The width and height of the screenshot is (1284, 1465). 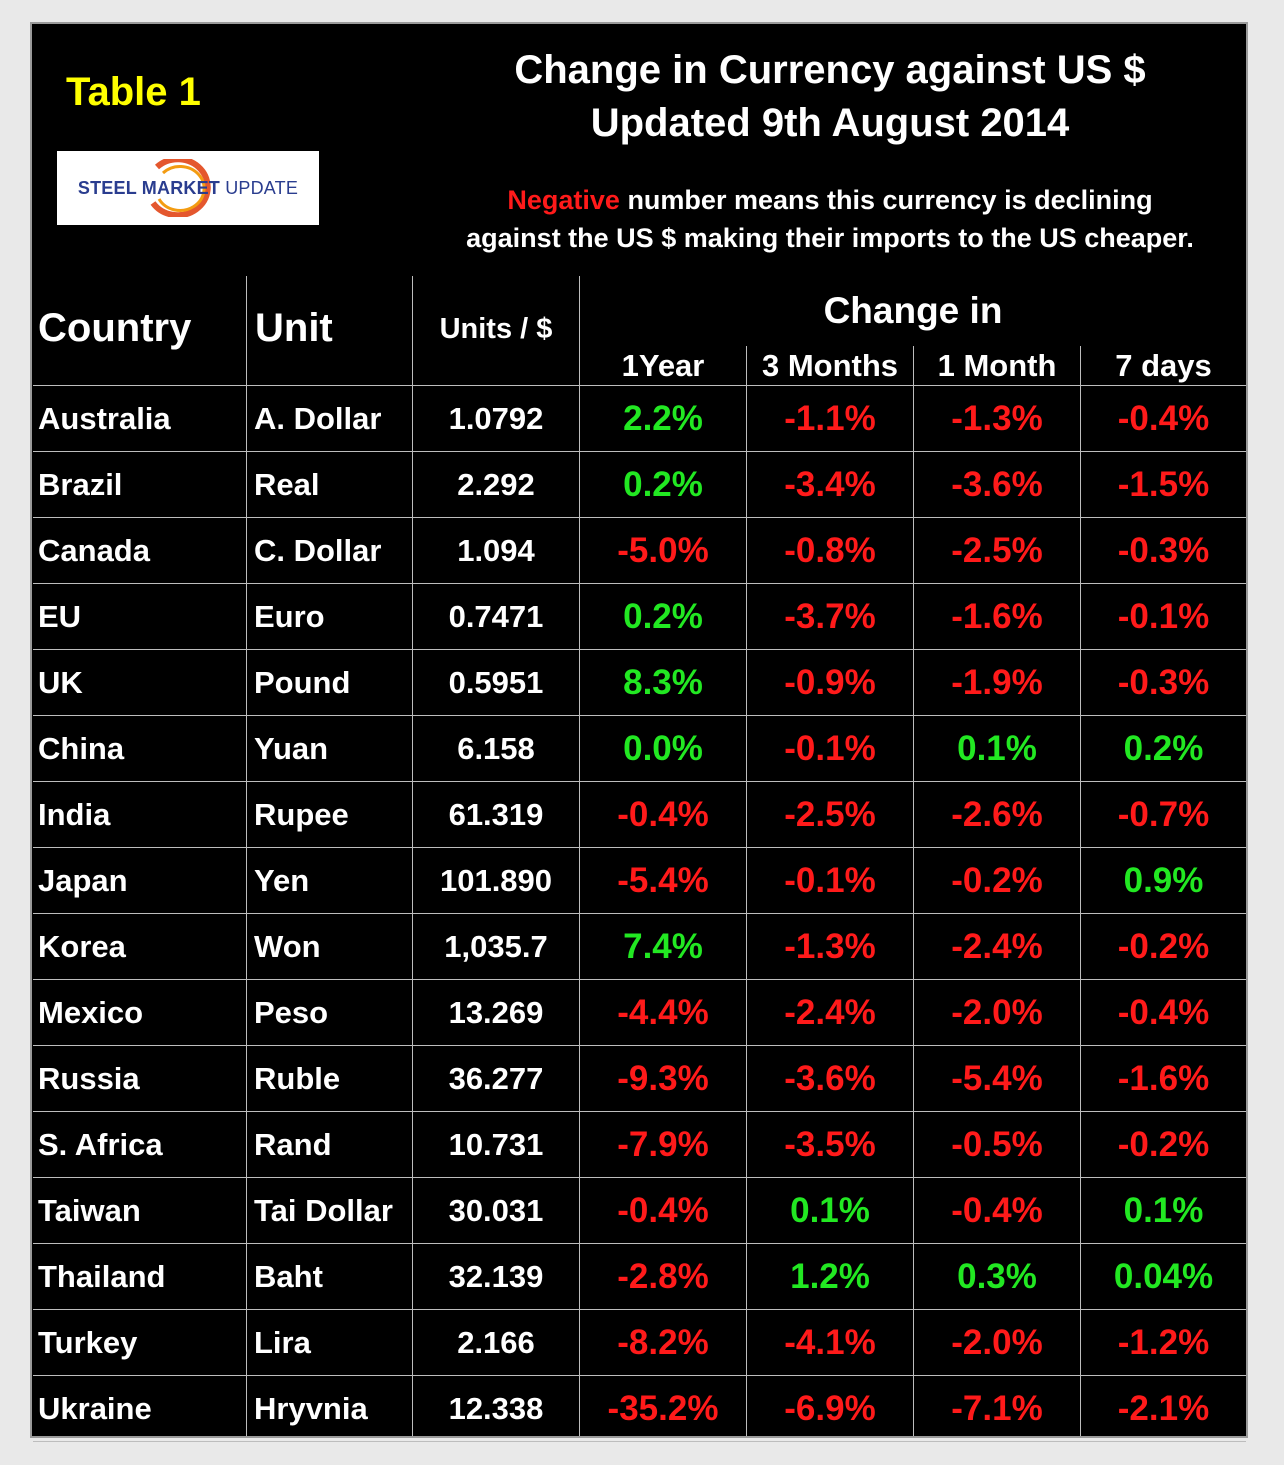 What do you see at coordinates (496, 1078) in the screenshot?
I see `cell-units-per-dollar: 36.277` at bounding box center [496, 1078].